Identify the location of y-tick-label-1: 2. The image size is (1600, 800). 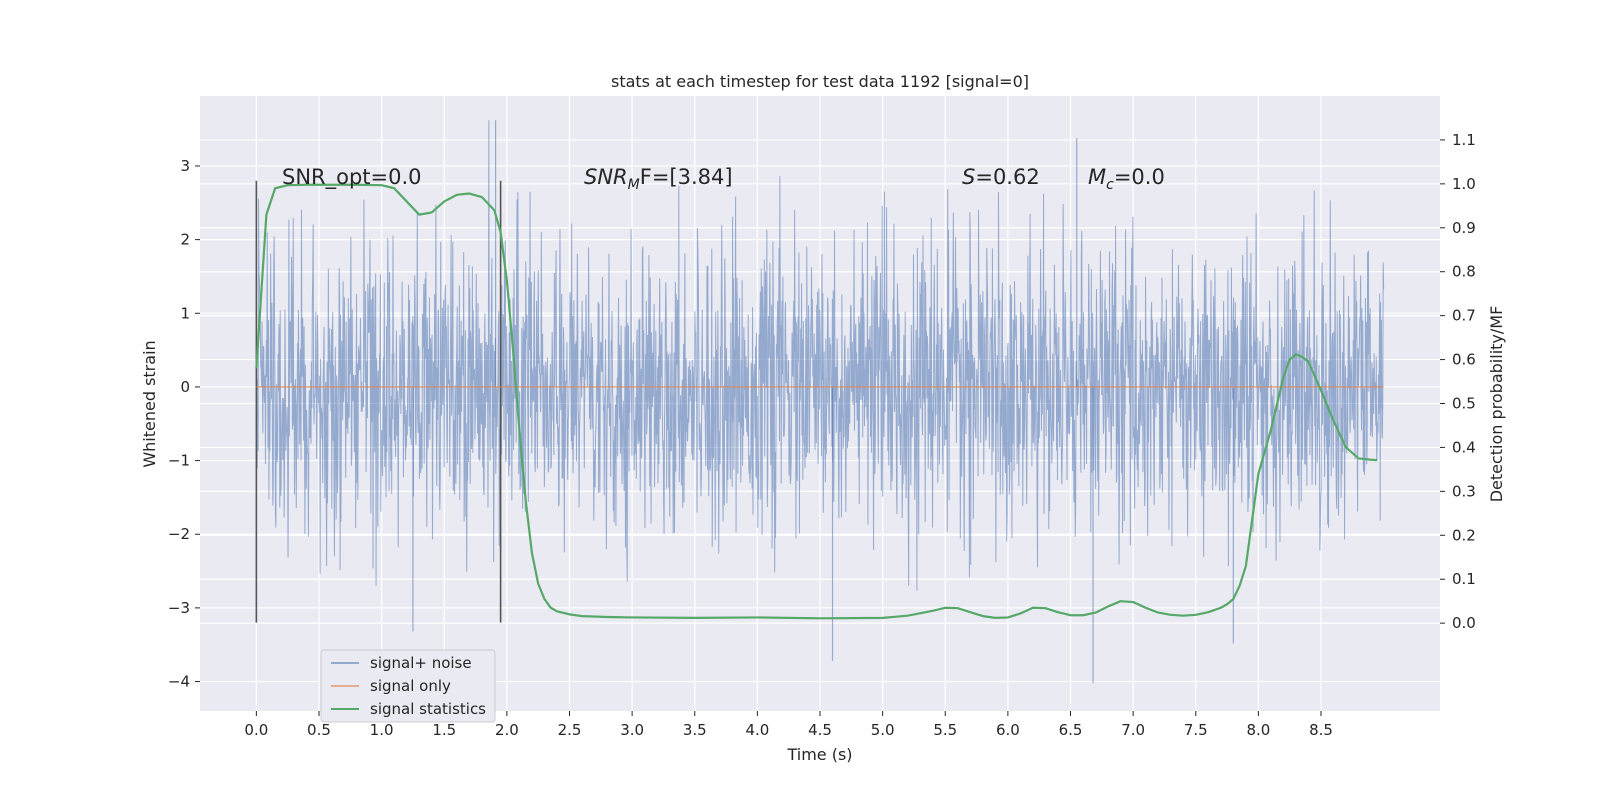
(185, 240).